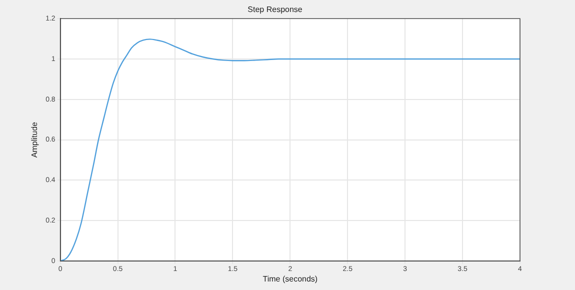  I want to click on chart-title: Step Response, so click(275, 9).